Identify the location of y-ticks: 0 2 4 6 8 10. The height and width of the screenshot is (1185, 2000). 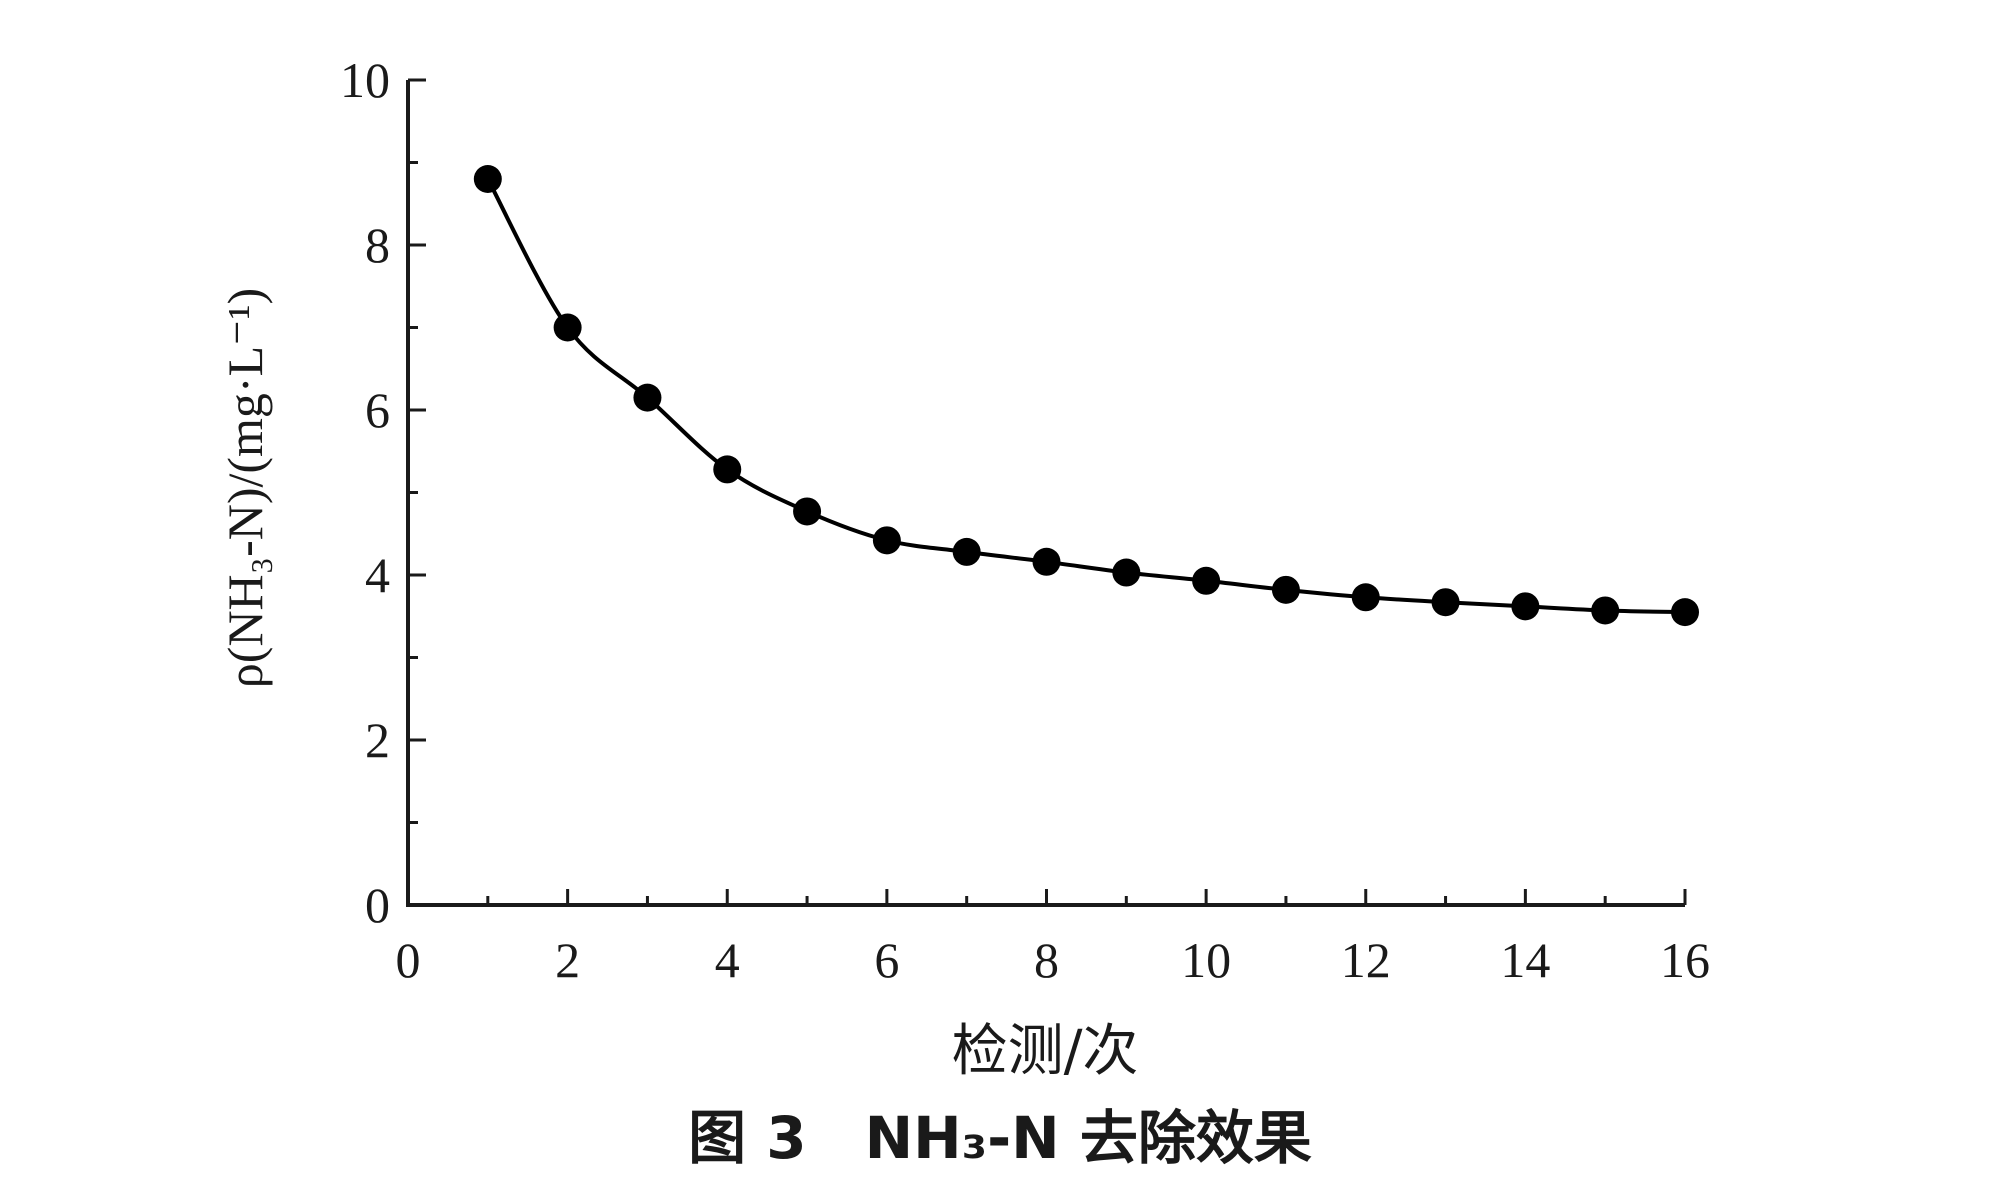
(383, 492).